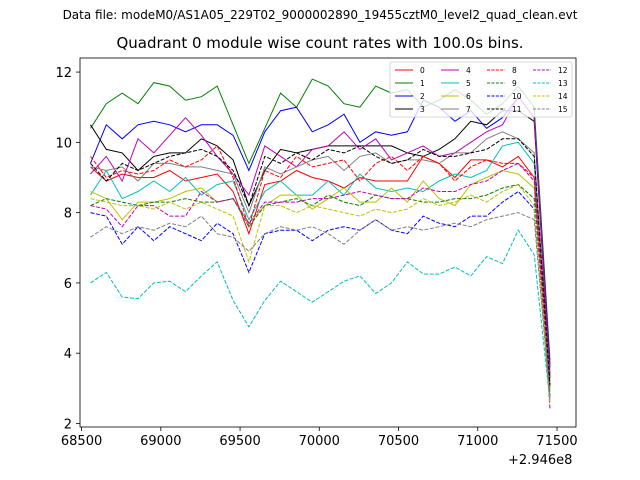 The width and height of the screenshot is (640, 480). What do you see at coordinates (468, 96) in the screenshot?
I see `legend-label-6: 6` at bounding box center [468, 96].